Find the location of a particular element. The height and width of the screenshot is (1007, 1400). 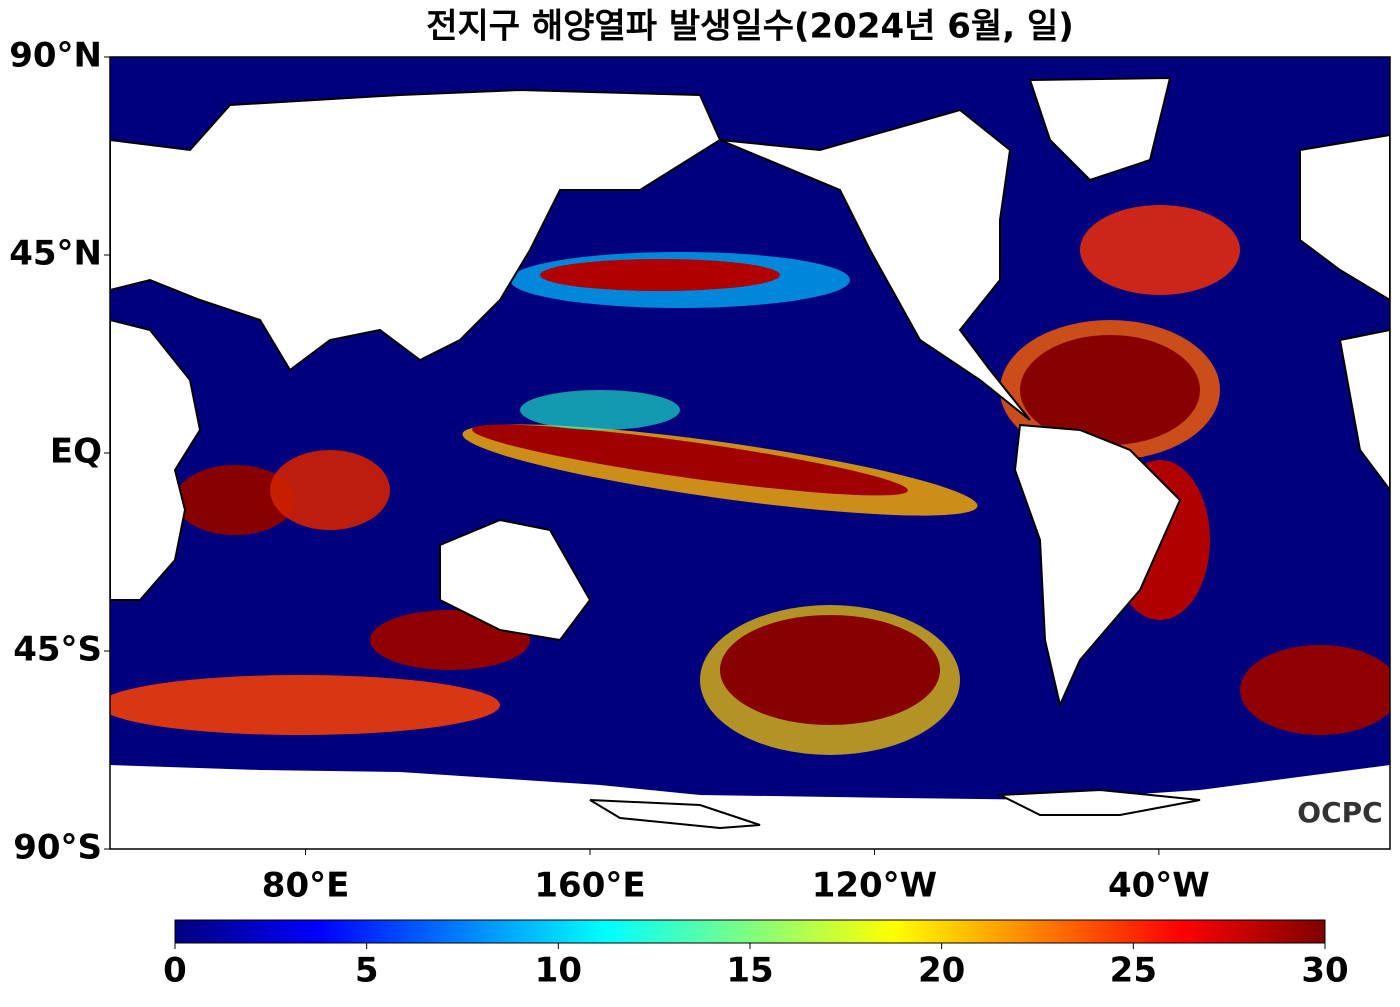

colorbar-tick-label: 20 is located at coordinates (941, 971).